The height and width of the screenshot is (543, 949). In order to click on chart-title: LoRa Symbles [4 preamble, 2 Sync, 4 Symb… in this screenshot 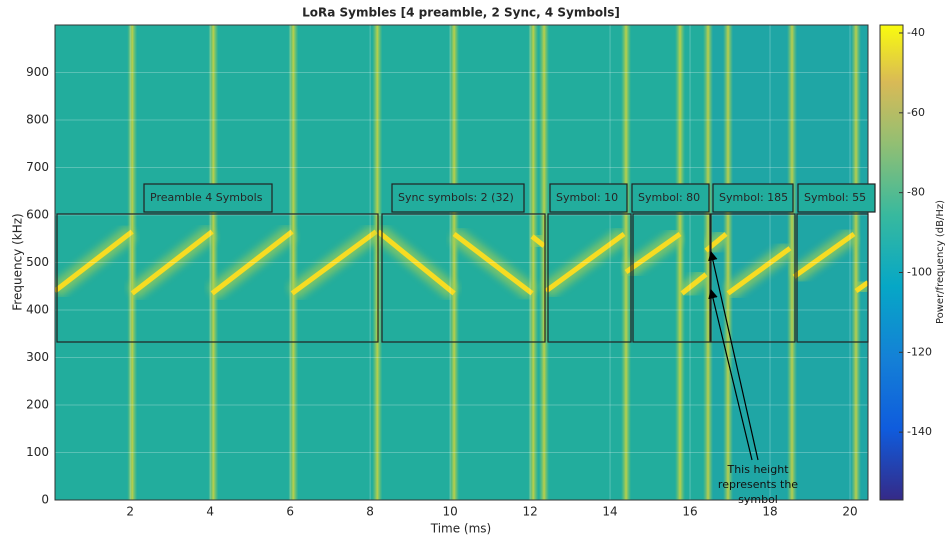, I will do `click(461, 13)`.